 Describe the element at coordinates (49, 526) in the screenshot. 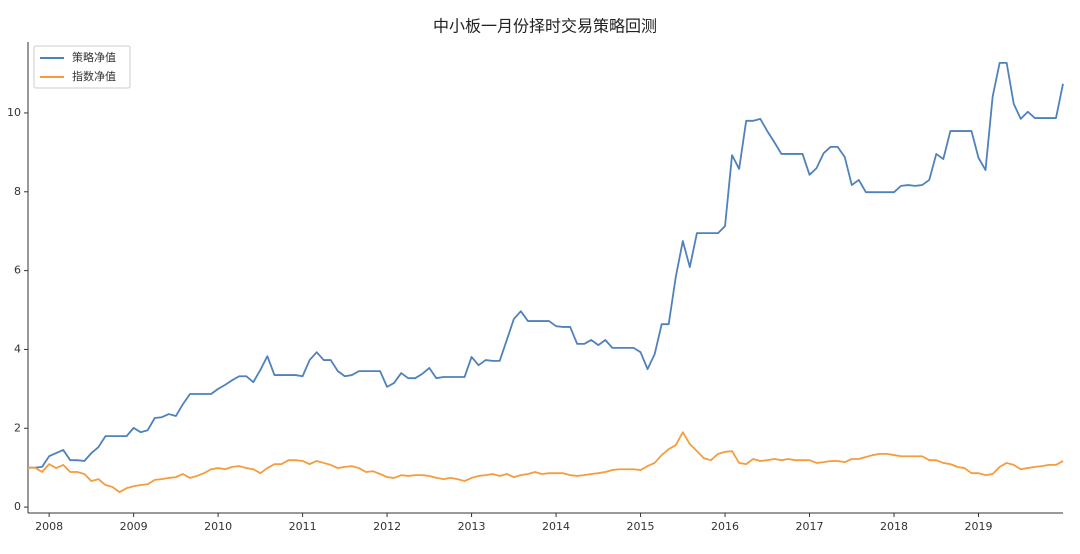

I see `x-tick-label: 2008` at that location.